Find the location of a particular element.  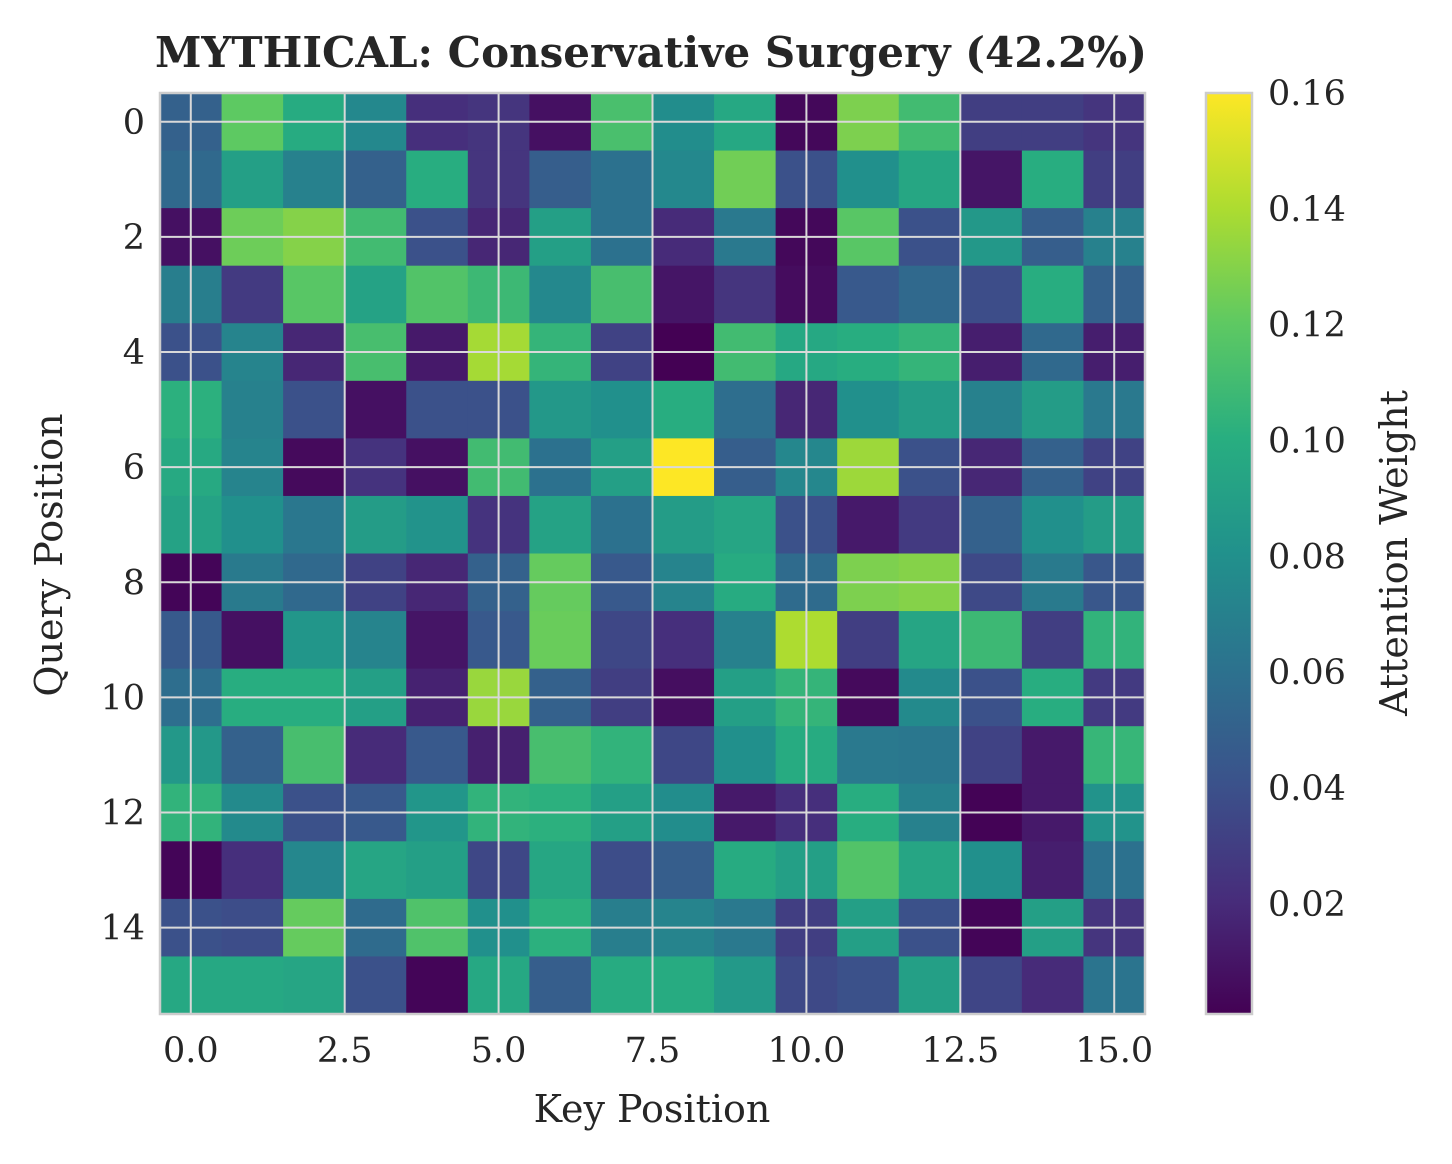

colorbar-tick-label: 0.16 is located at coordinates (1307, 94).